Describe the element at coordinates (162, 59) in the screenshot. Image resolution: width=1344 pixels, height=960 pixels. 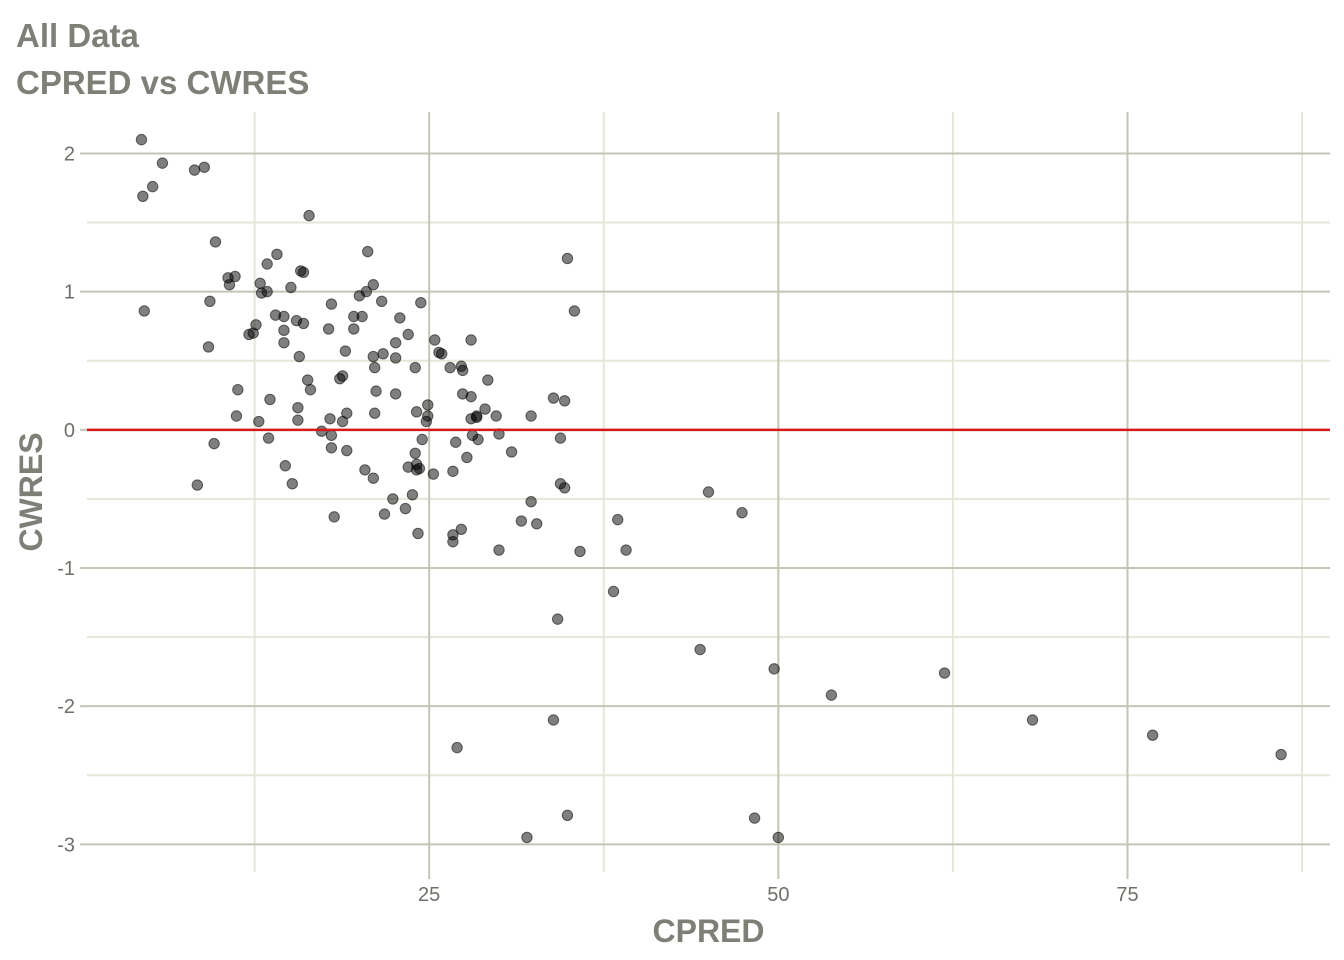
I see `title-block: All Data CPRED vs CWRES` at that location.